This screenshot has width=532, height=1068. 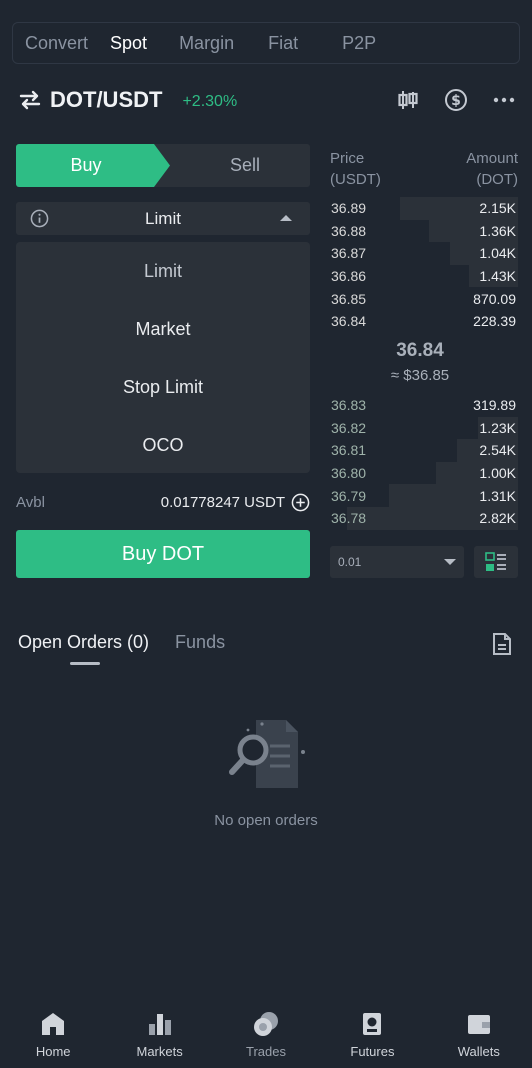 I want to click on mid-price-block: 36.84 ≈ $36.85, so click(x=420, y=362).